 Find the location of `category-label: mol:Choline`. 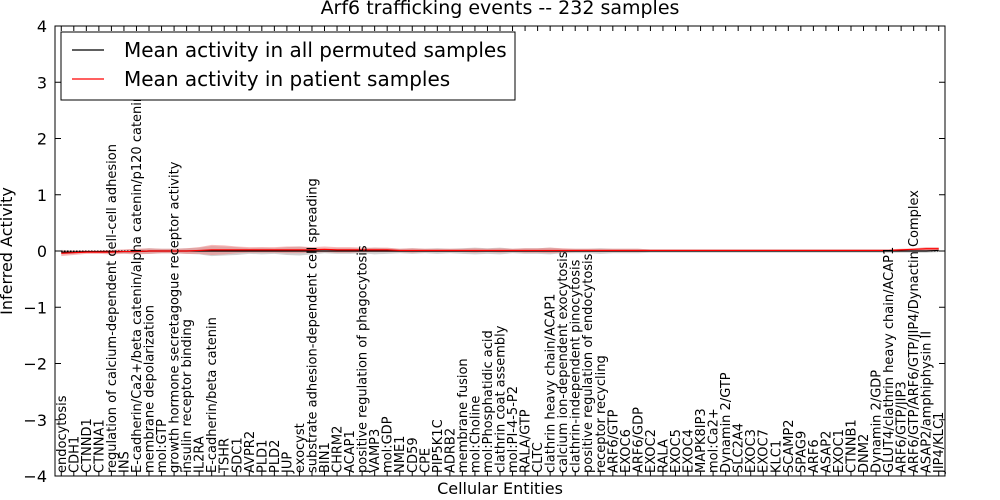

category-label: mol:Choline is located at coordinates (475, 434).